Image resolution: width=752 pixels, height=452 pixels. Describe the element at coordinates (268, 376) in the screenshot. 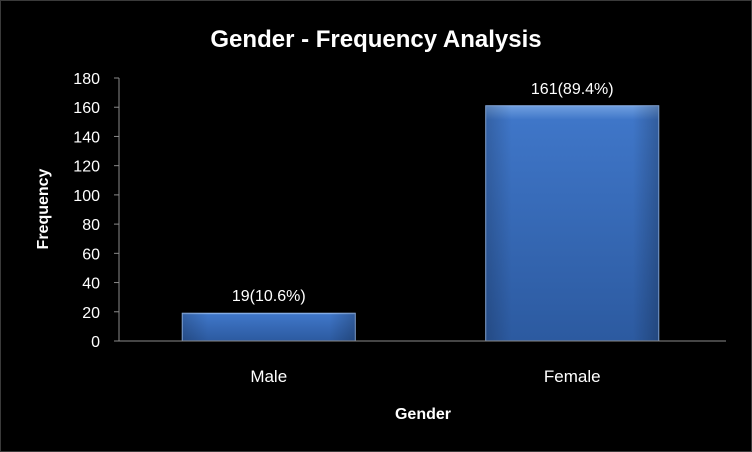

I see `x-tick-label-male: Male` at that location.